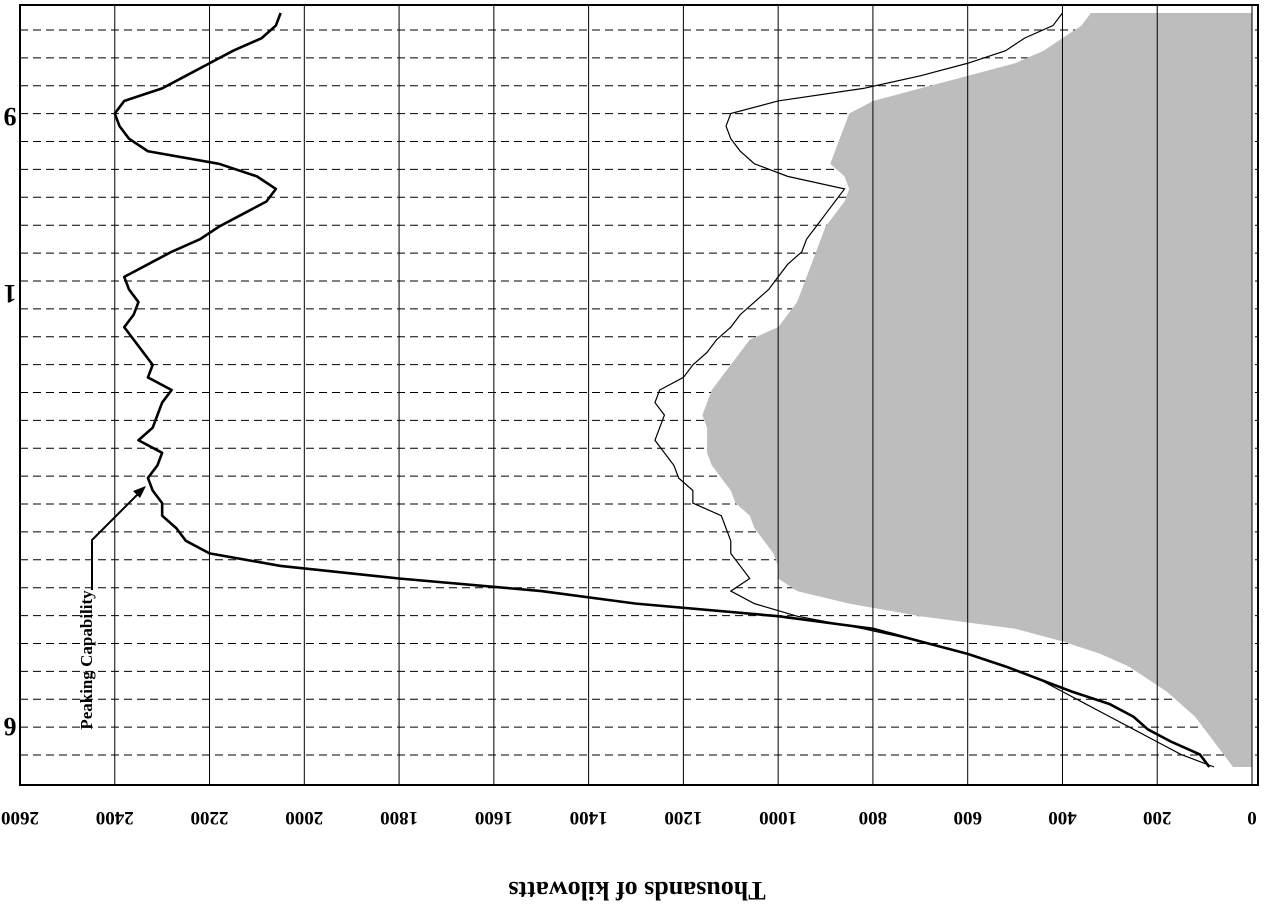 The image size is (1269, 915). I want to click on y-tick-label: 1800, so click(399, 817).